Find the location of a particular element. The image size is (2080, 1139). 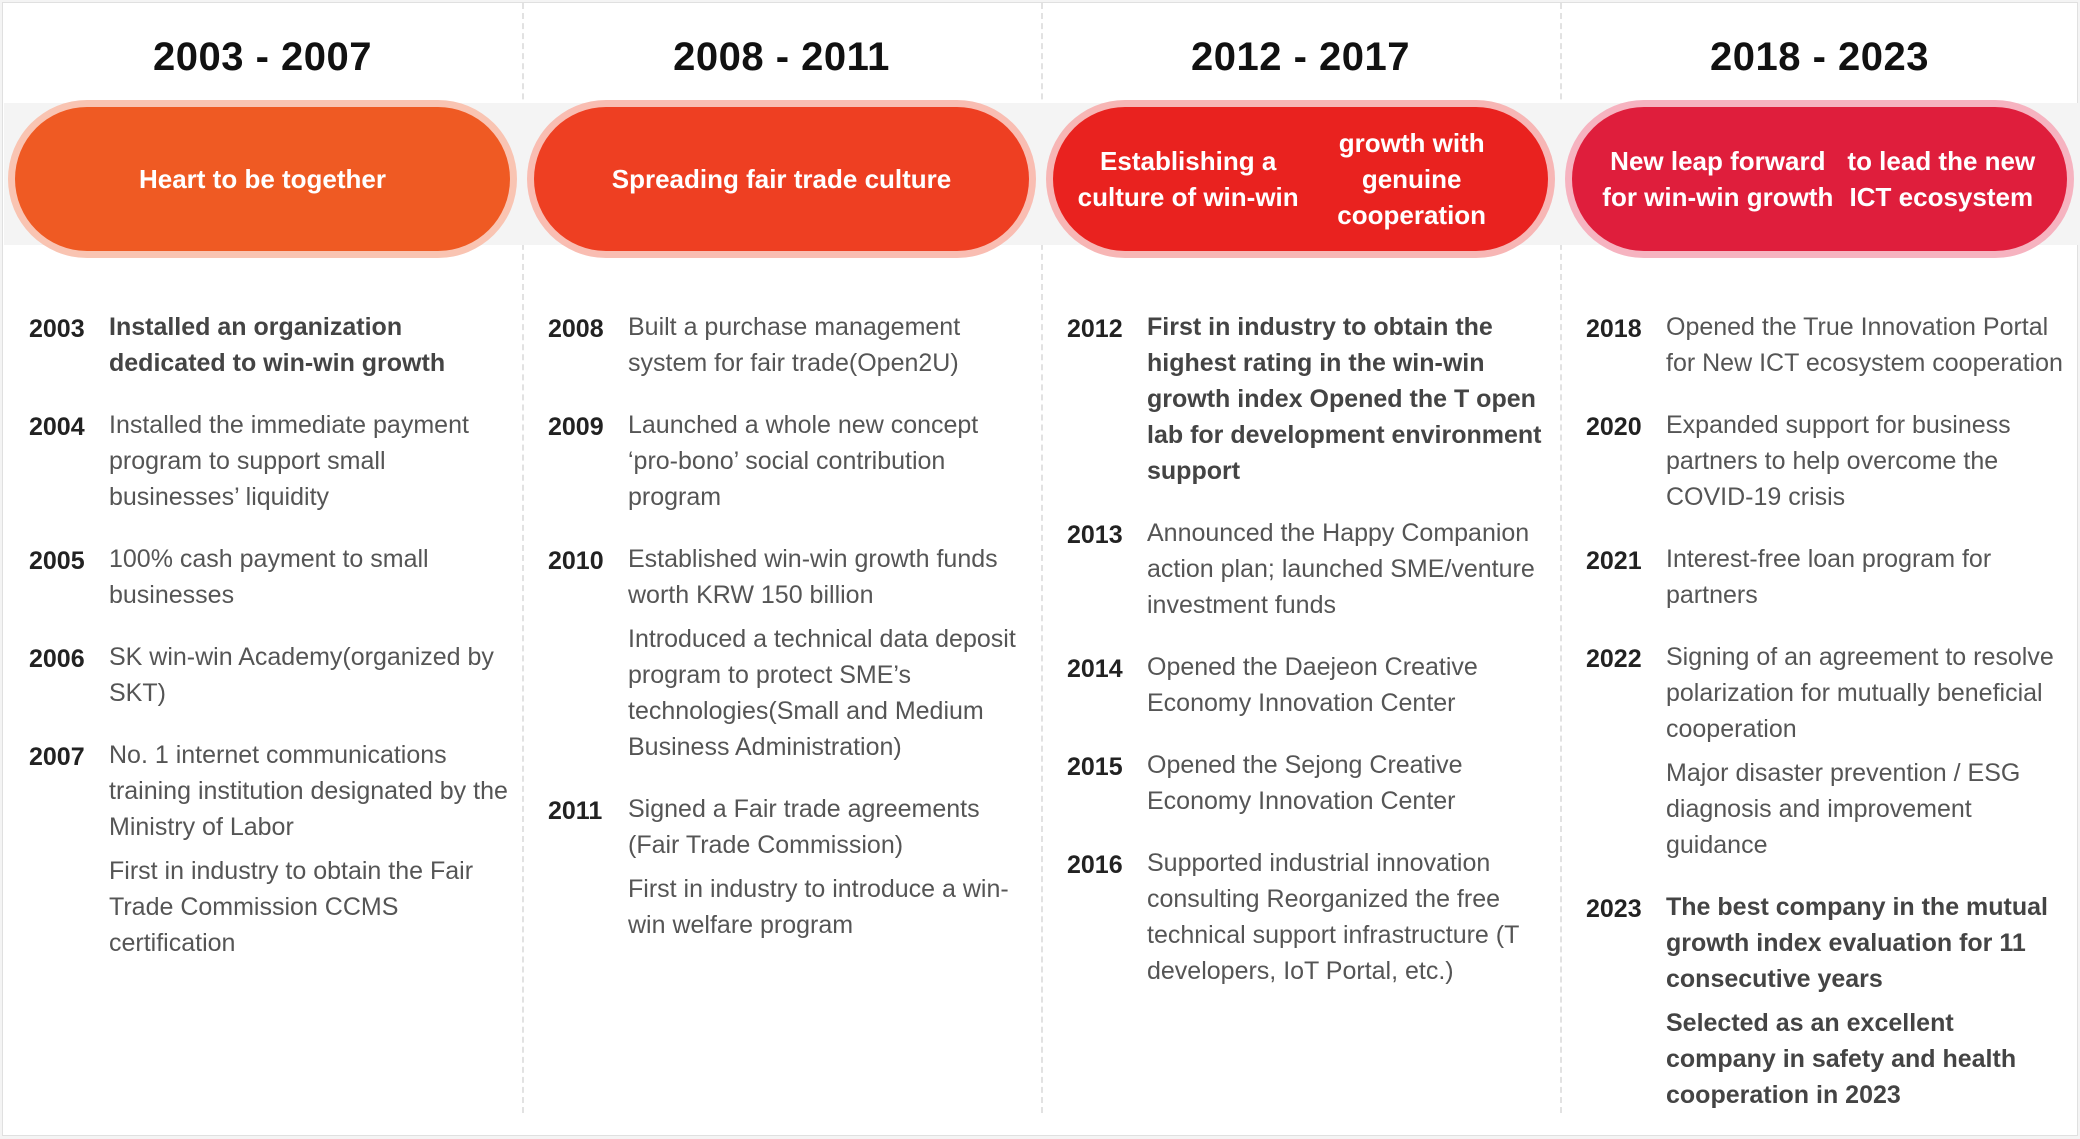

phase-title-line: growth with genuine cooperation is located at coordinates (1412, 179).